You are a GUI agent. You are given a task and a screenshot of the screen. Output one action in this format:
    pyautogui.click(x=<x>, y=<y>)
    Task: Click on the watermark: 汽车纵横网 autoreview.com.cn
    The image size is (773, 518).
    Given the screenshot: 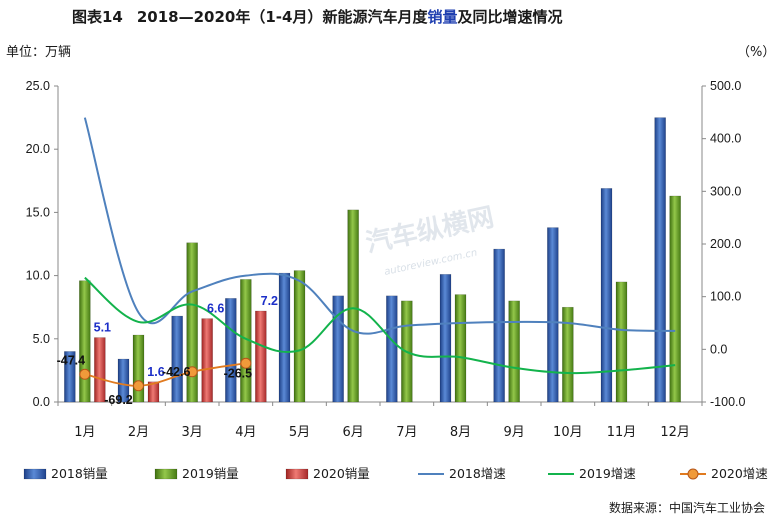 What is the action you would take?
    pyautogui.click(x=430, y=239)
    